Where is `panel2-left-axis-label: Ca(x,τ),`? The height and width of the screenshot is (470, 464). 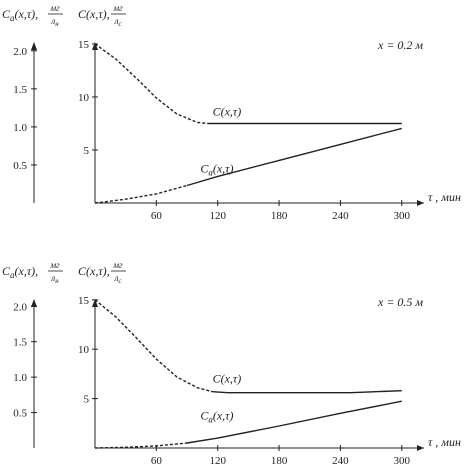 panel2-left-axis-label: Ca(x,τ), is located at coordinates (20, 272).